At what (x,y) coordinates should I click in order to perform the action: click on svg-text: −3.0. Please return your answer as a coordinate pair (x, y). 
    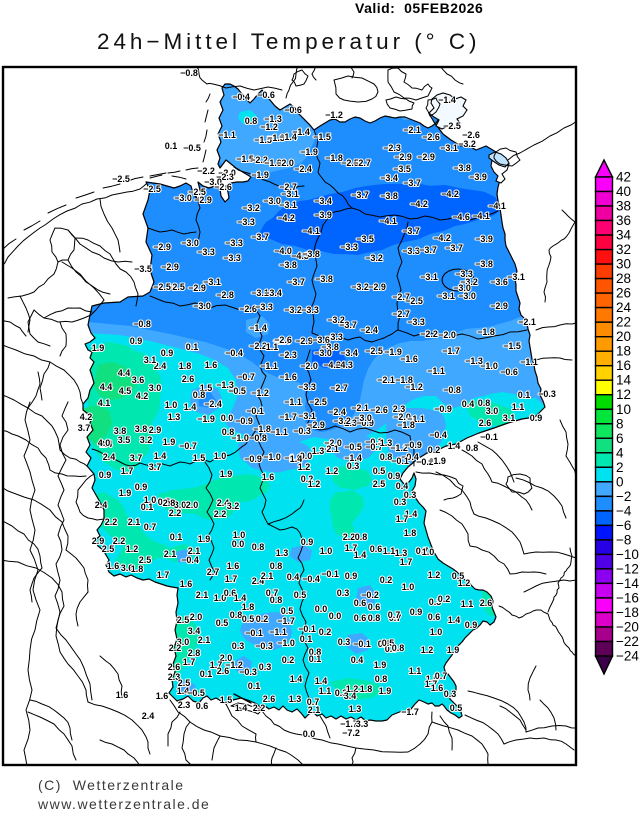
    Looking at the image, I should click on (213, 182).